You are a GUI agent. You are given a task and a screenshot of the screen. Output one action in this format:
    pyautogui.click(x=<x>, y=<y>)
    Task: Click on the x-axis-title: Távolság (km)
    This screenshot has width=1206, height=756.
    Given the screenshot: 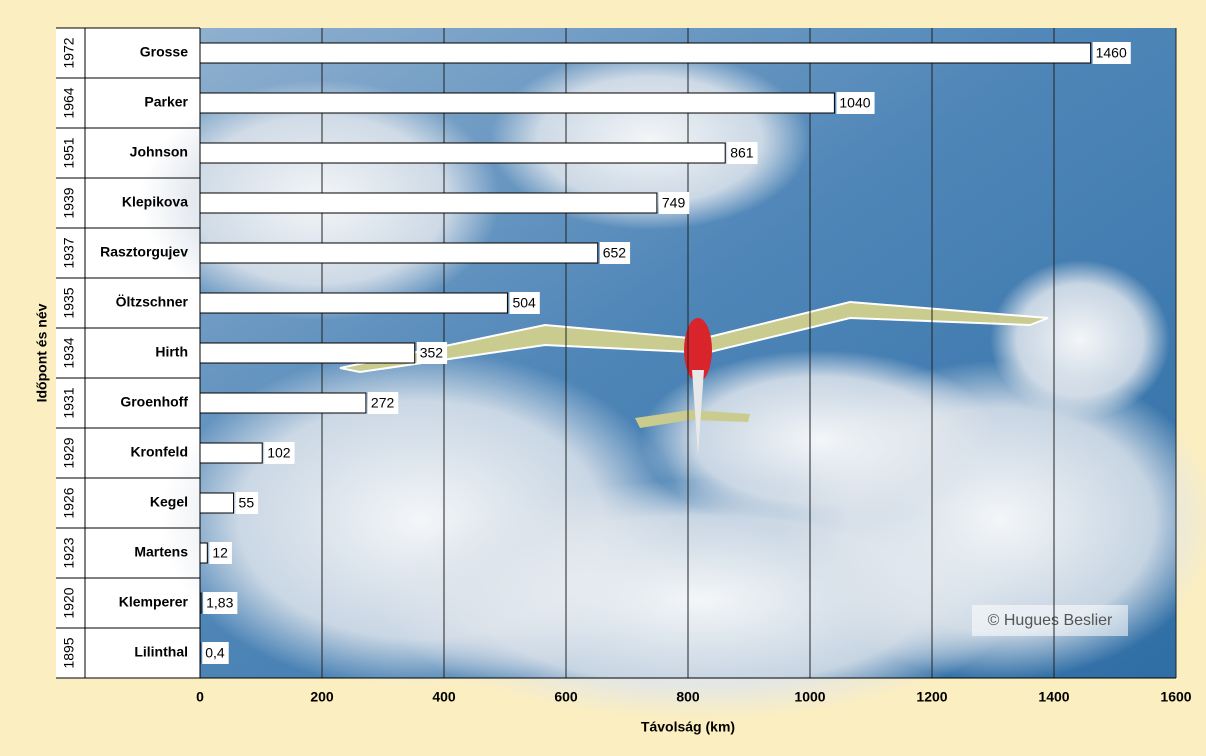 What is the action you would take?
    pyautogui.click(x=688, y=727)
    